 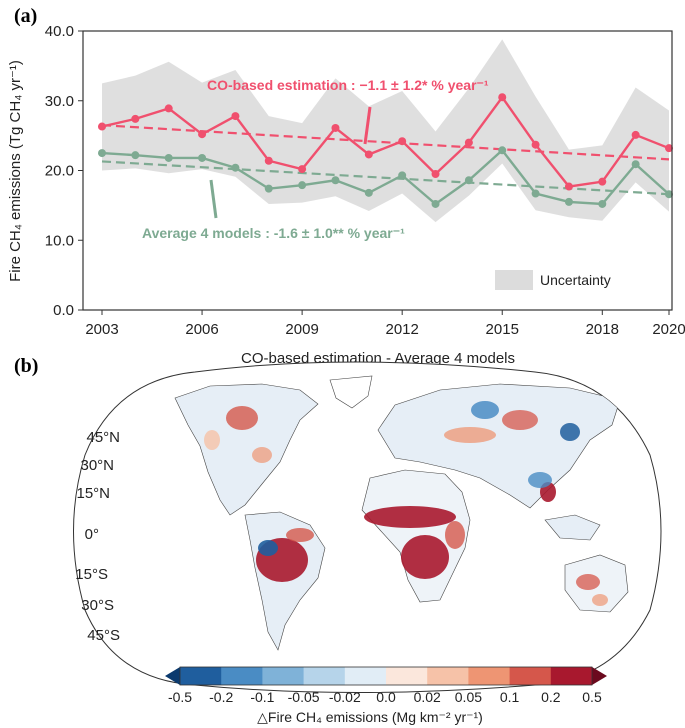 I want to click on series-line-average, so click(x=385, y=177).